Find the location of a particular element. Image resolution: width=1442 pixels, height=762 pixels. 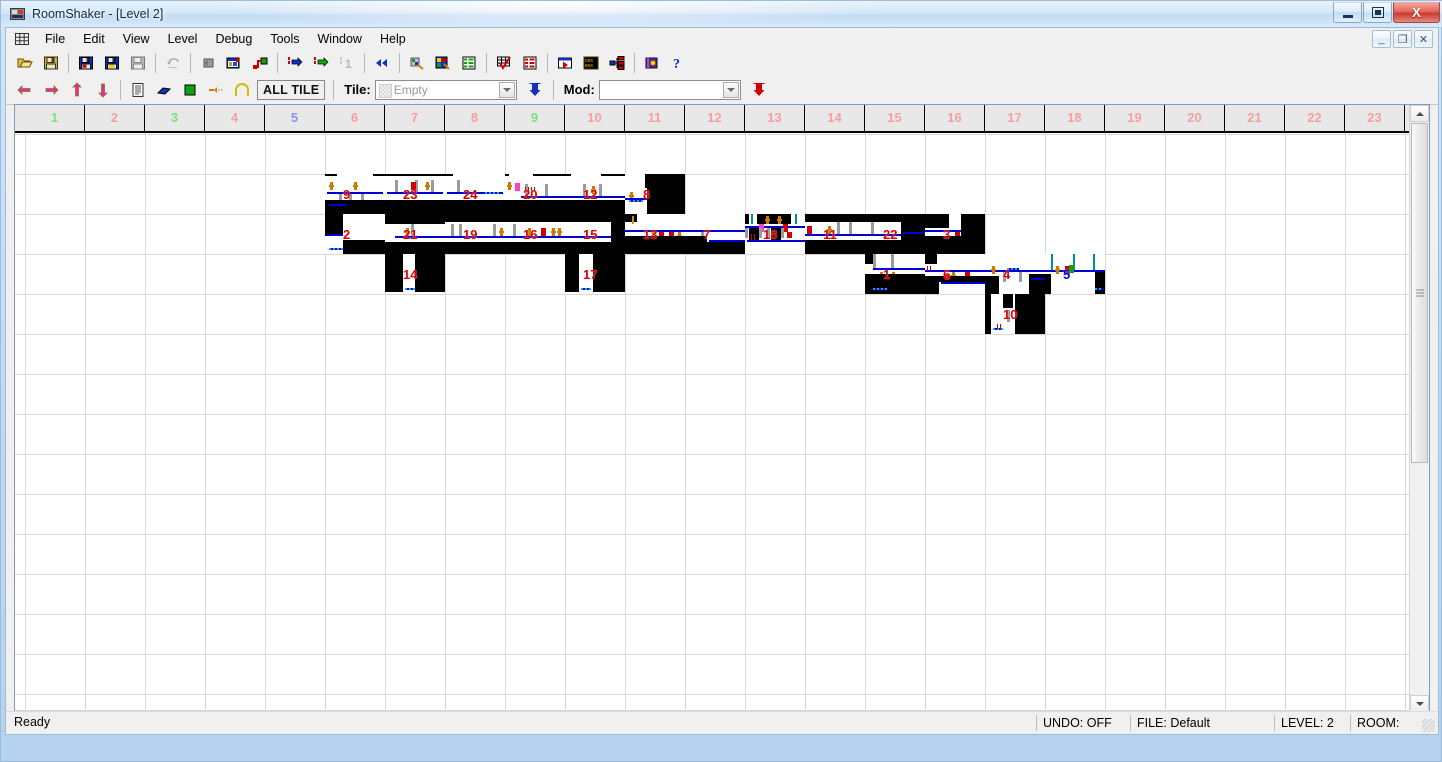

ruler-column-10: 10 is located at coordinates (595, 118).